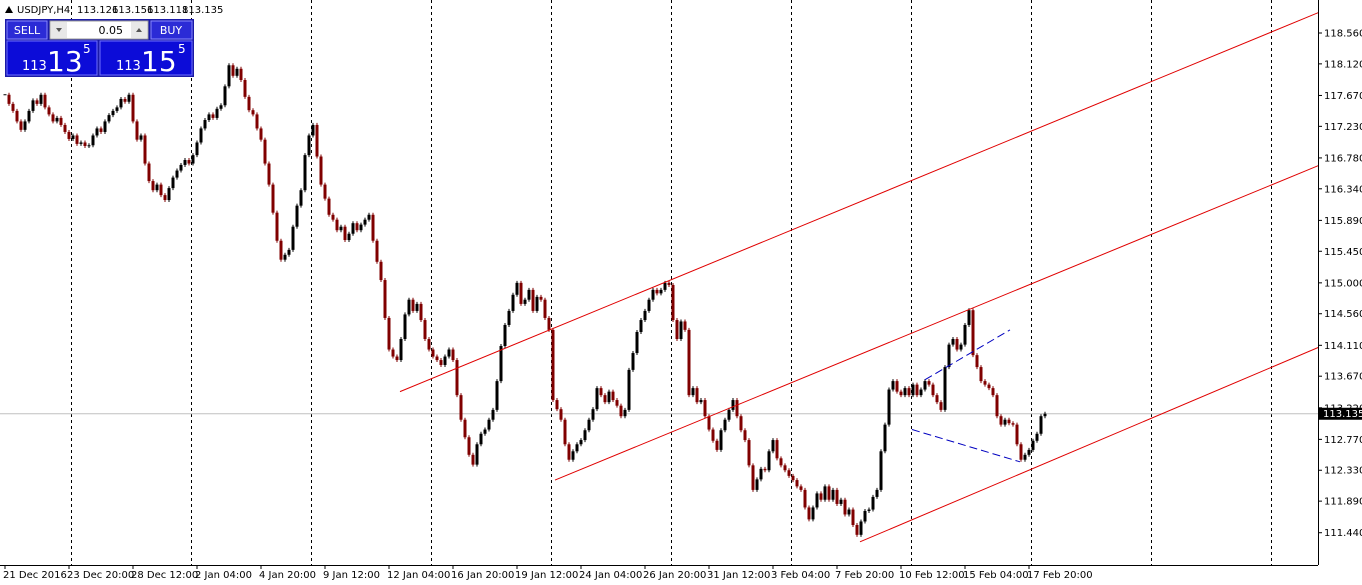  Describe the element at coordinates (1343, 221) in the screenshot. I see `y-tick-label: 115.890` at that location.